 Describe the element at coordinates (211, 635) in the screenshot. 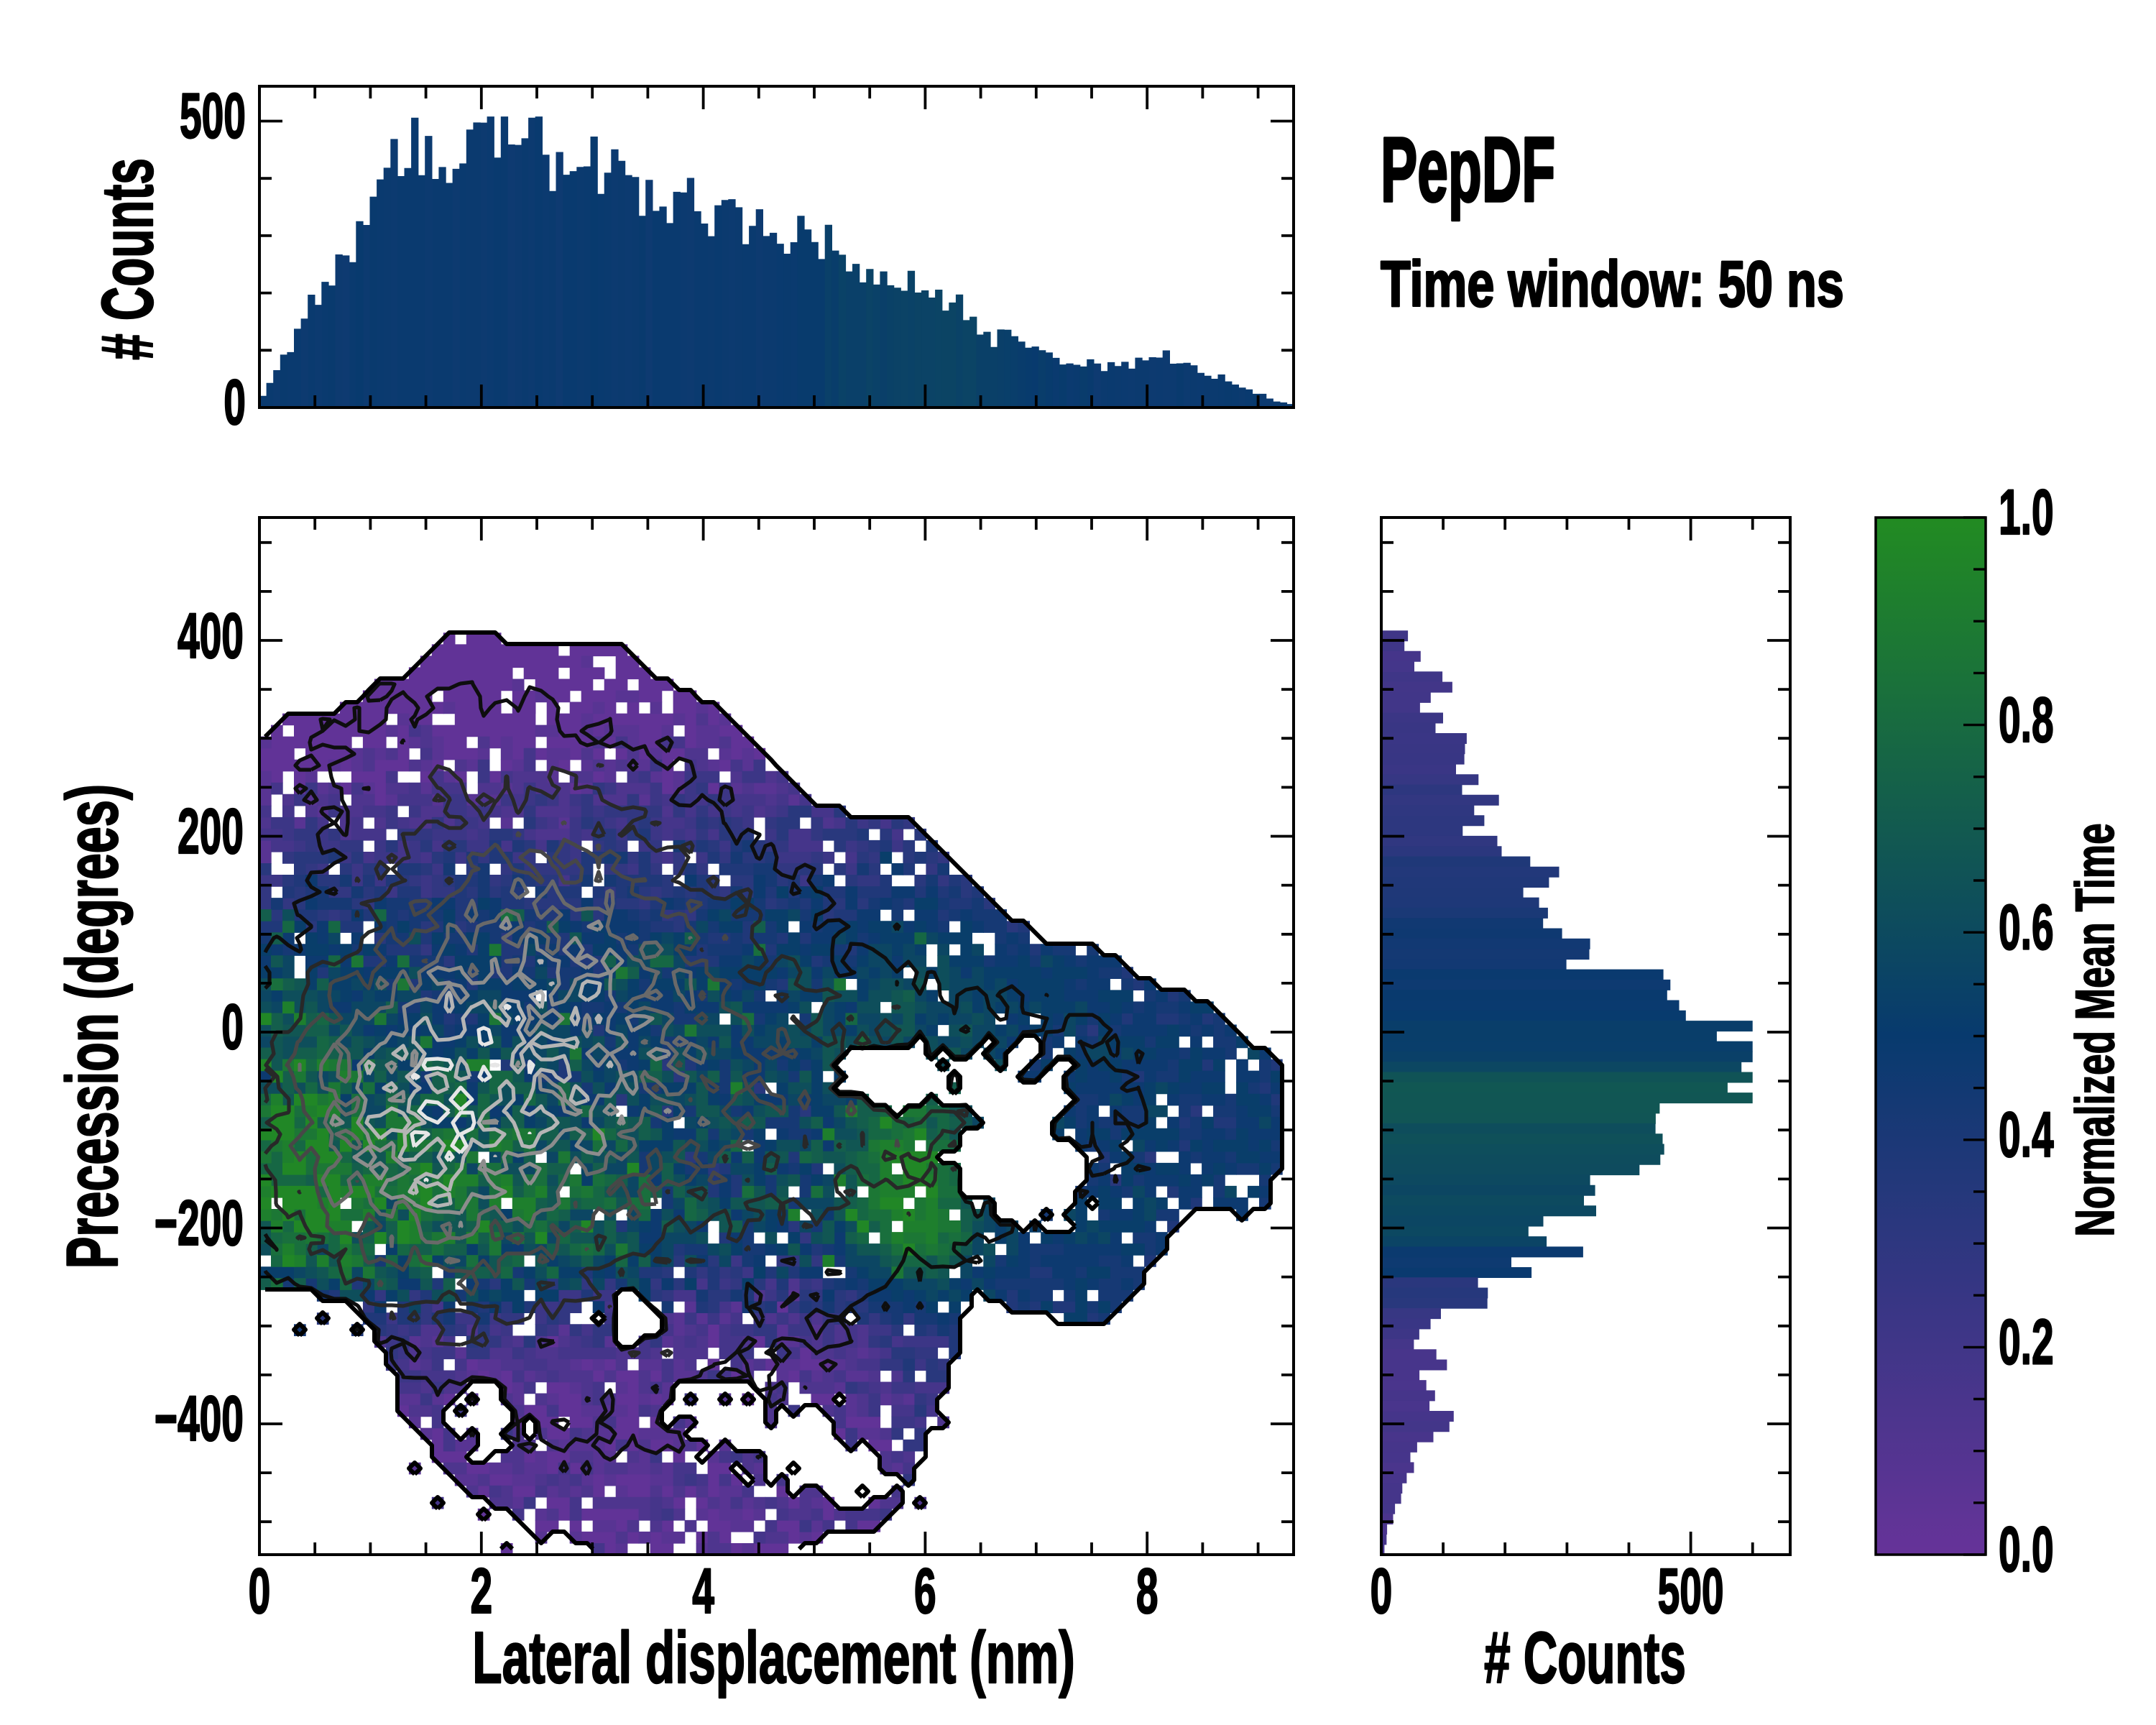

I see `svg-text: 400` at that location.